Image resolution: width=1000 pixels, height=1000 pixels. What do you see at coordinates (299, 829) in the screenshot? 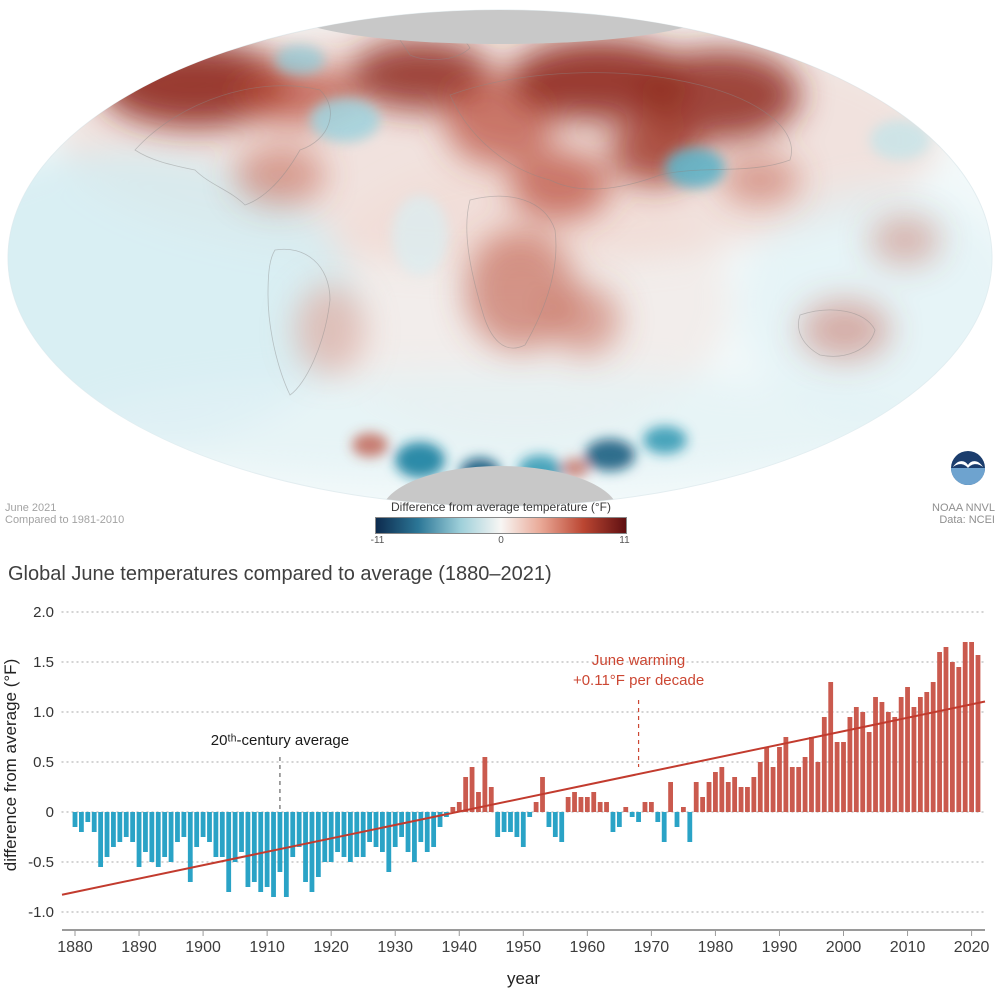
I see `bar-1915` at bounding box center [299, 829].